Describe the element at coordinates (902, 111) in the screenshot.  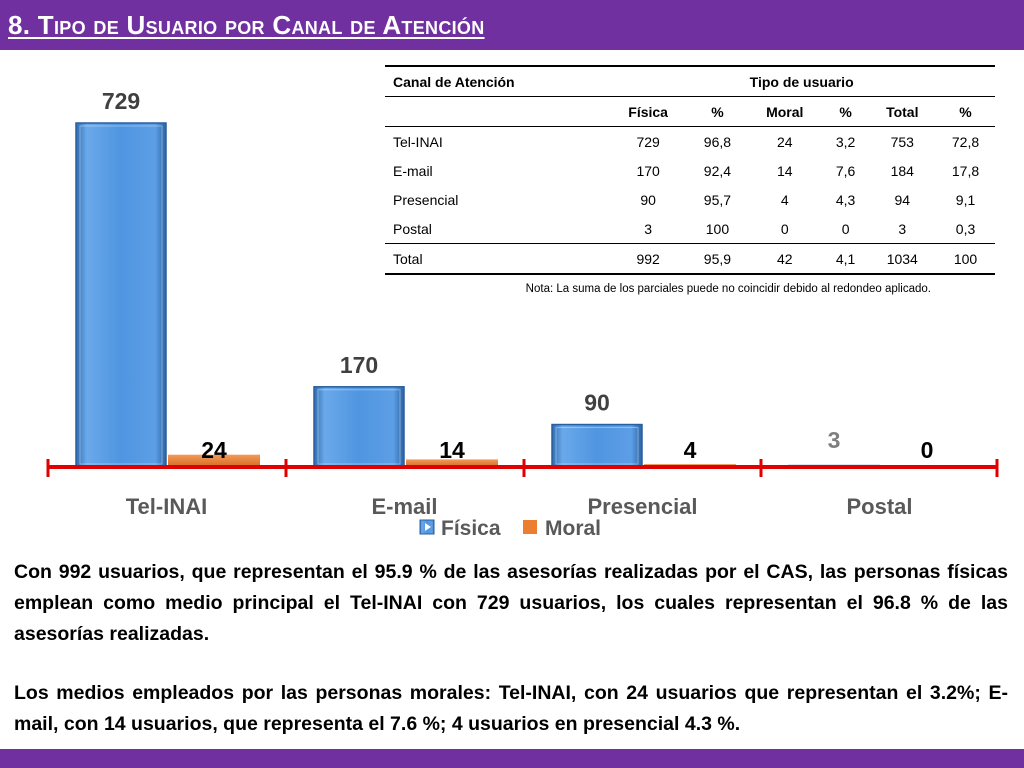
I see `table-subheader: Total` at that location.